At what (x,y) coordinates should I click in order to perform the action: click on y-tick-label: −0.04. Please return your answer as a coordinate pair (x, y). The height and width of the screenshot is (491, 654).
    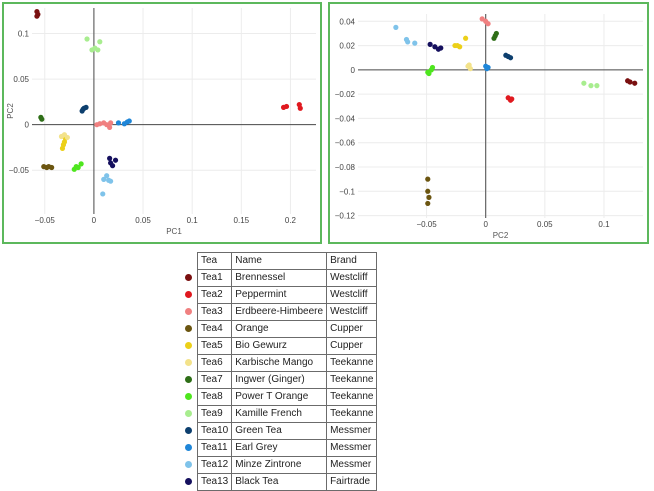
    Looking at the image, I should click on (345, 118).